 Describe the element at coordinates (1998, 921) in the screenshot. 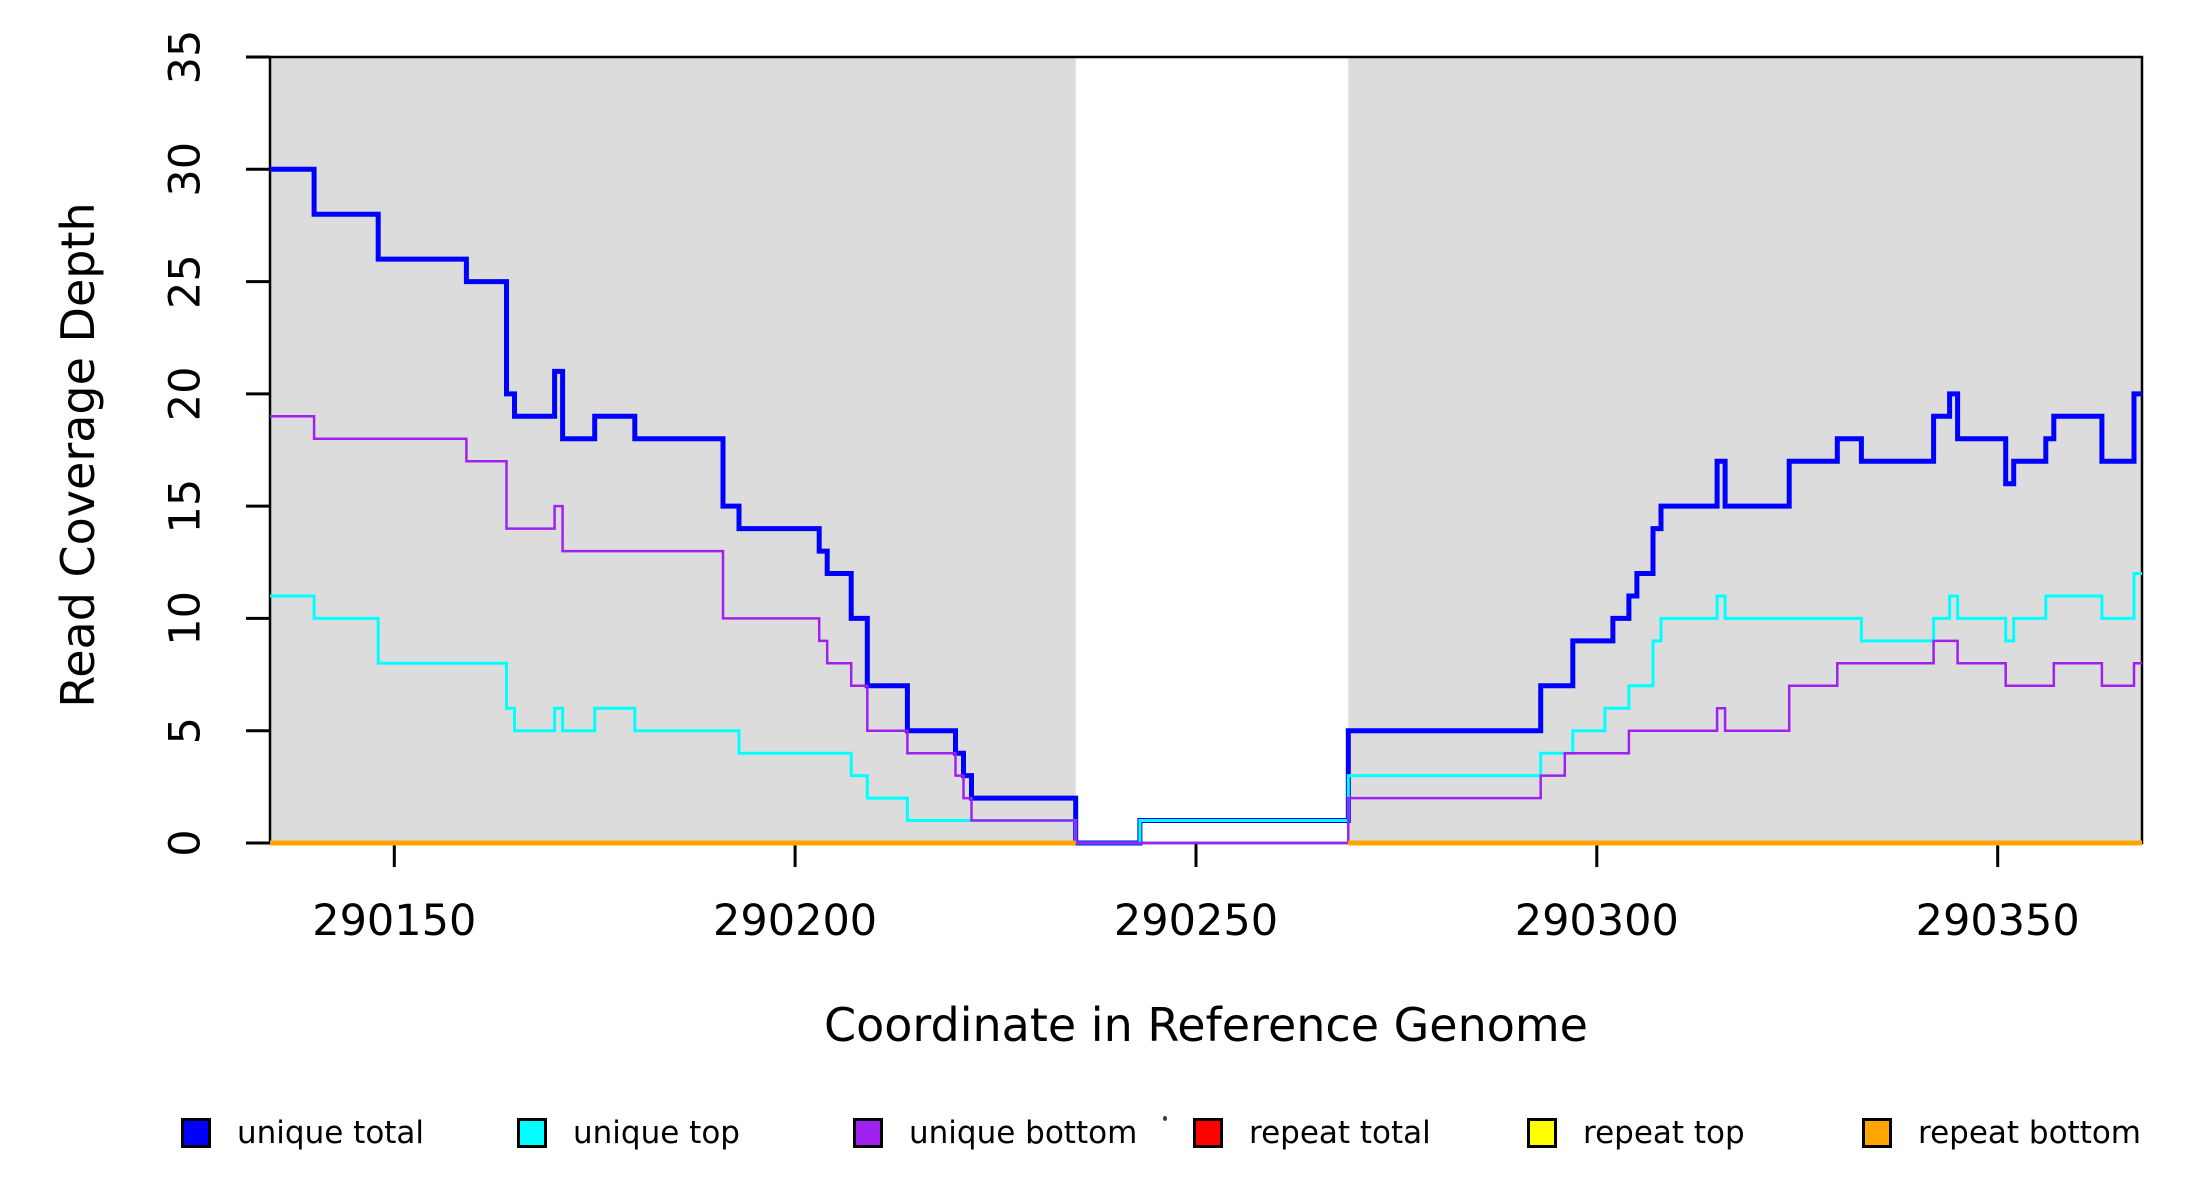

I see `x-tick-label: 290350` at that location.